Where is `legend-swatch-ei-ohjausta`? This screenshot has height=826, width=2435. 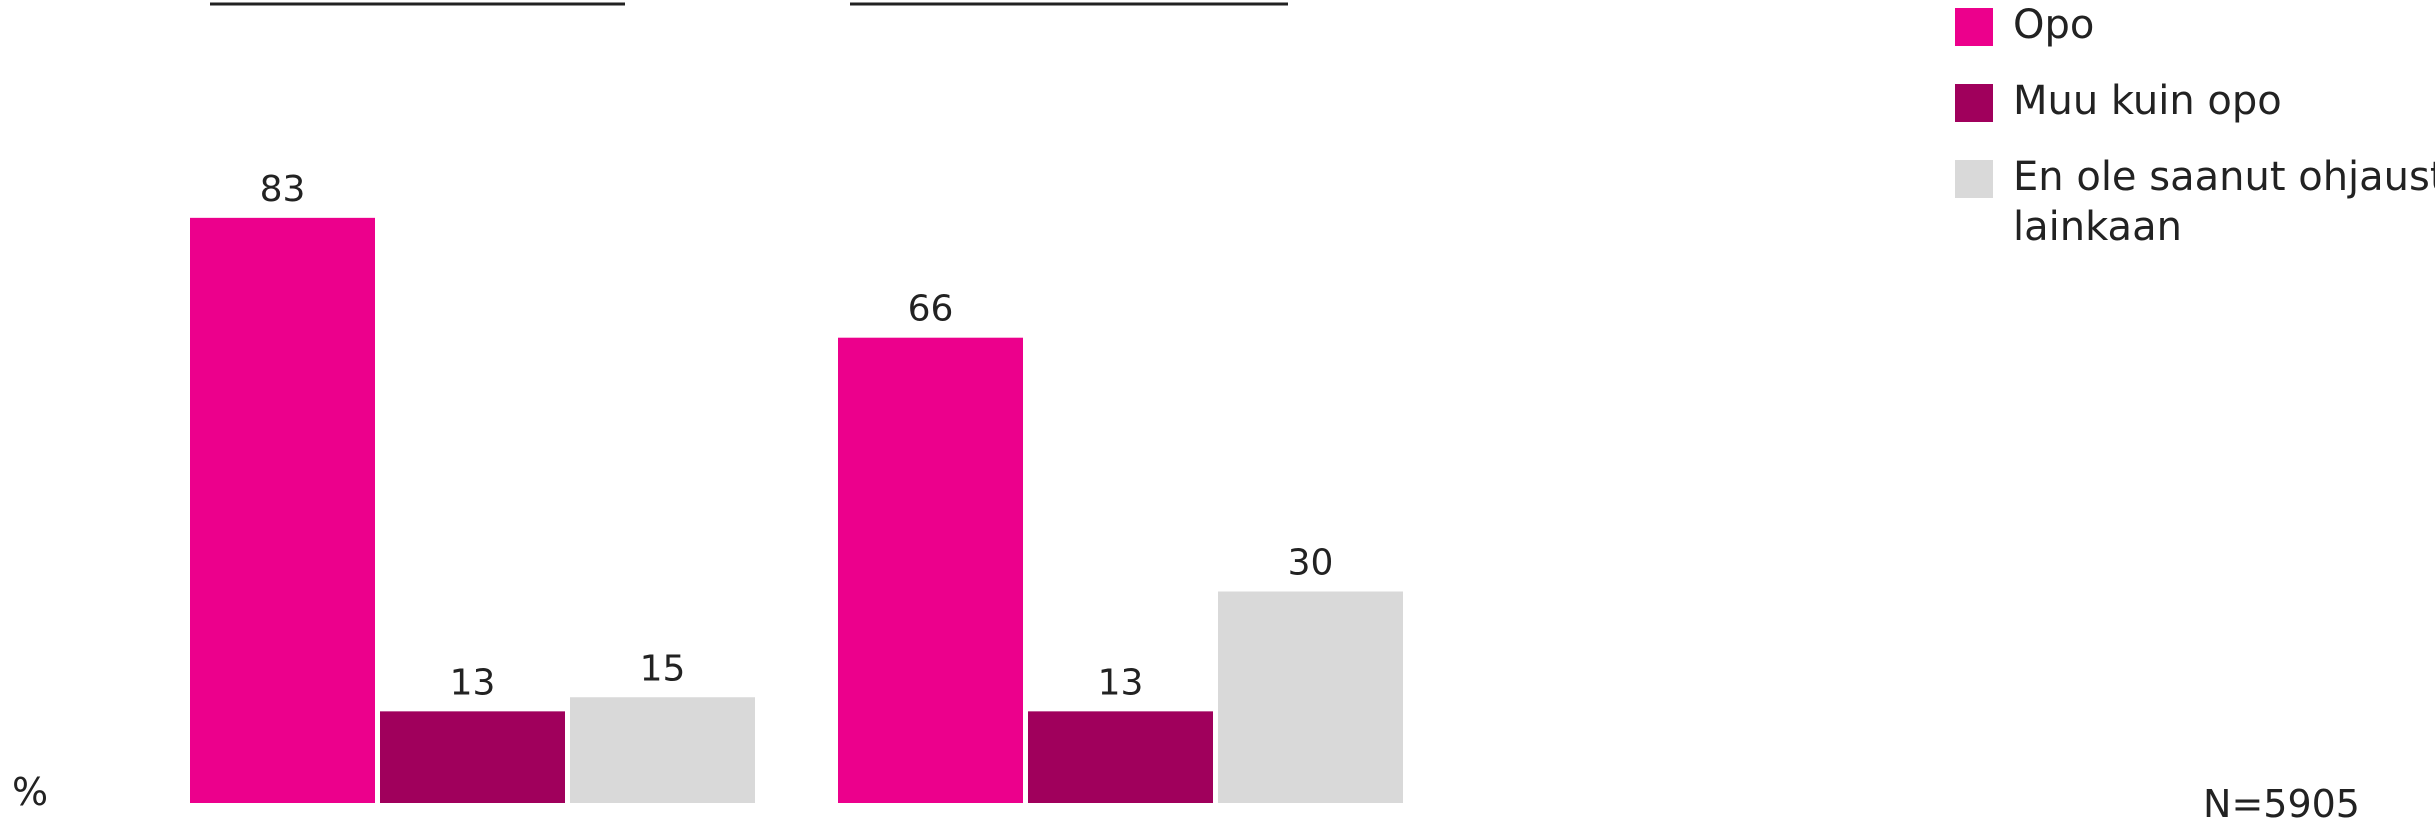 legend-swatch-ei-ohjausta is located at coordinates (1974, 179).